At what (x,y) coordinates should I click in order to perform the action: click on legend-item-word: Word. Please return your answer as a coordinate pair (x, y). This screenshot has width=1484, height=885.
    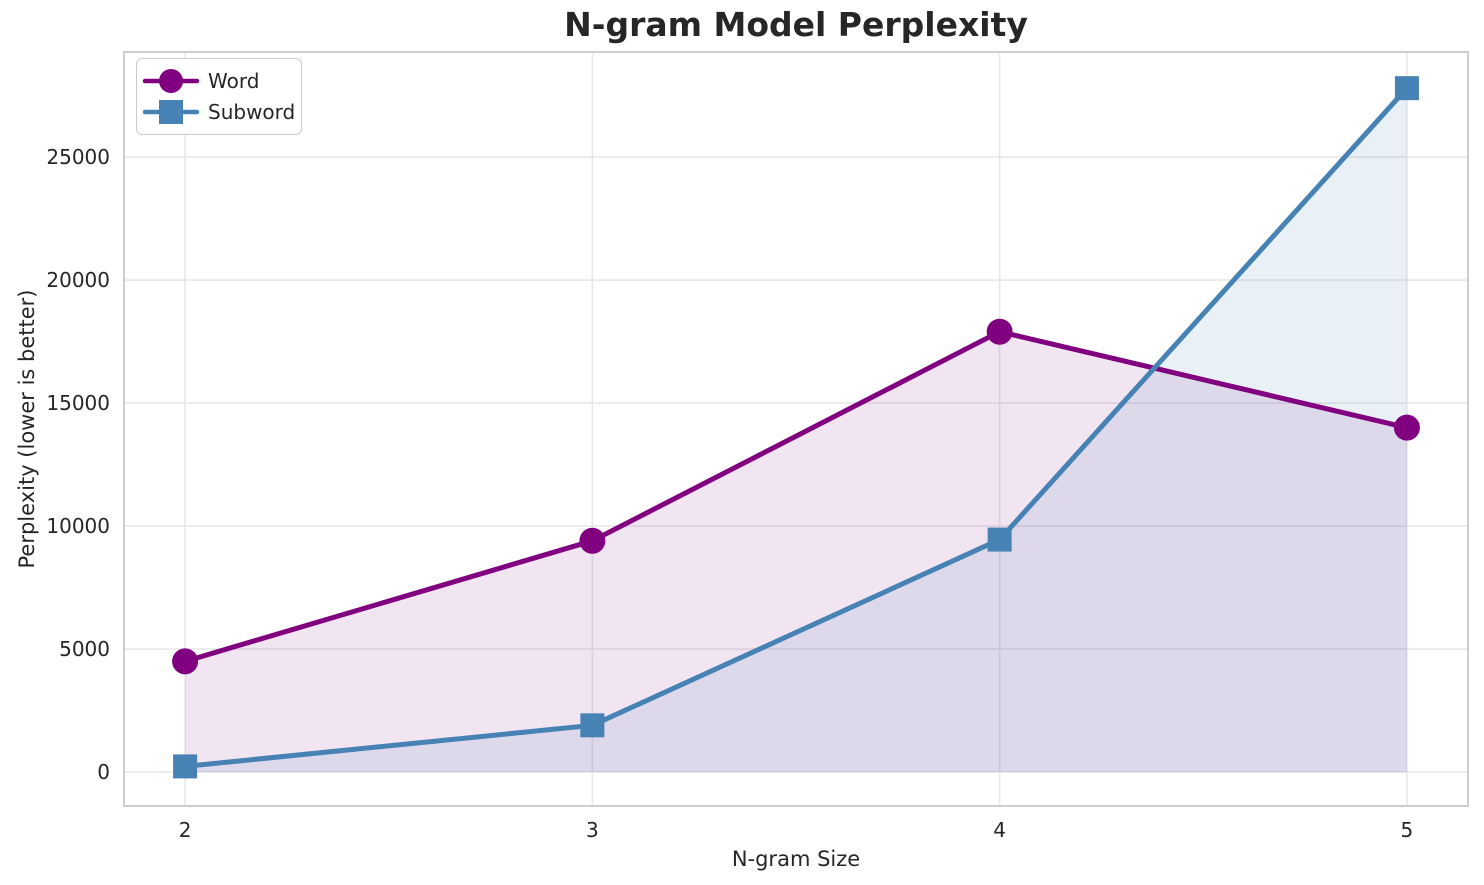
    Looking at the image, I should click on (216, 81).